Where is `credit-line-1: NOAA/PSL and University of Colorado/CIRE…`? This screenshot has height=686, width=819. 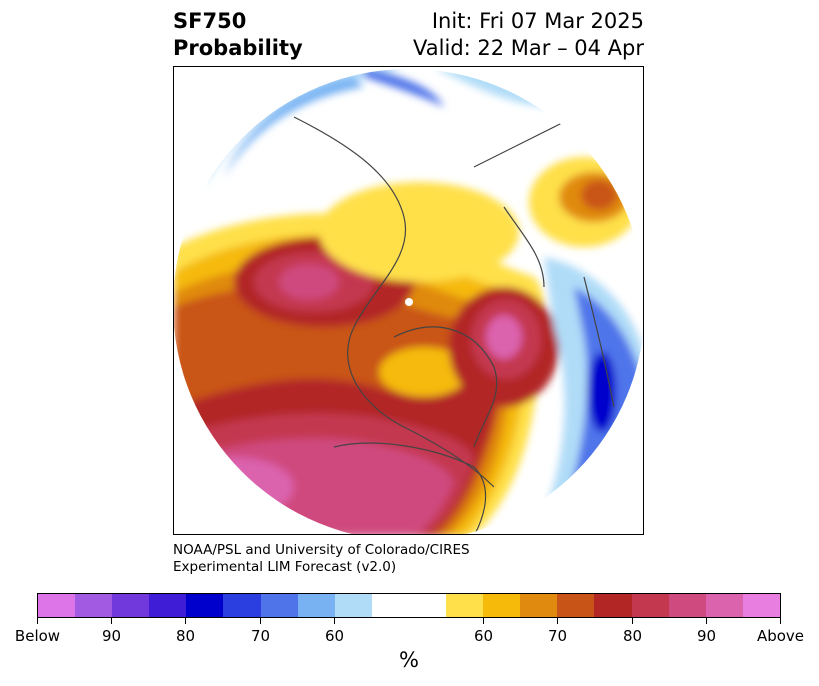
credit-line-1: NOAA/PSL and University of Colorado/CIRE… is located at coordinates (321, 550).